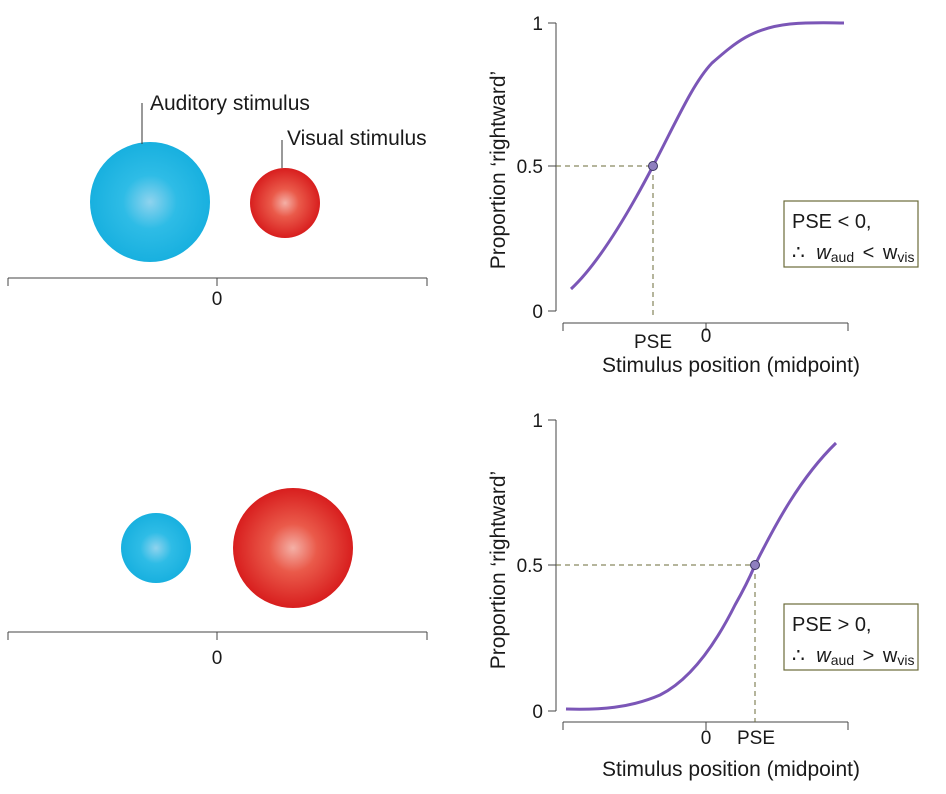  Describe the element at coordinates (217, 201) in the screenshot. I see `top-stimulus-panel: Auditory stimulus Visual stimulus 0` at that location.